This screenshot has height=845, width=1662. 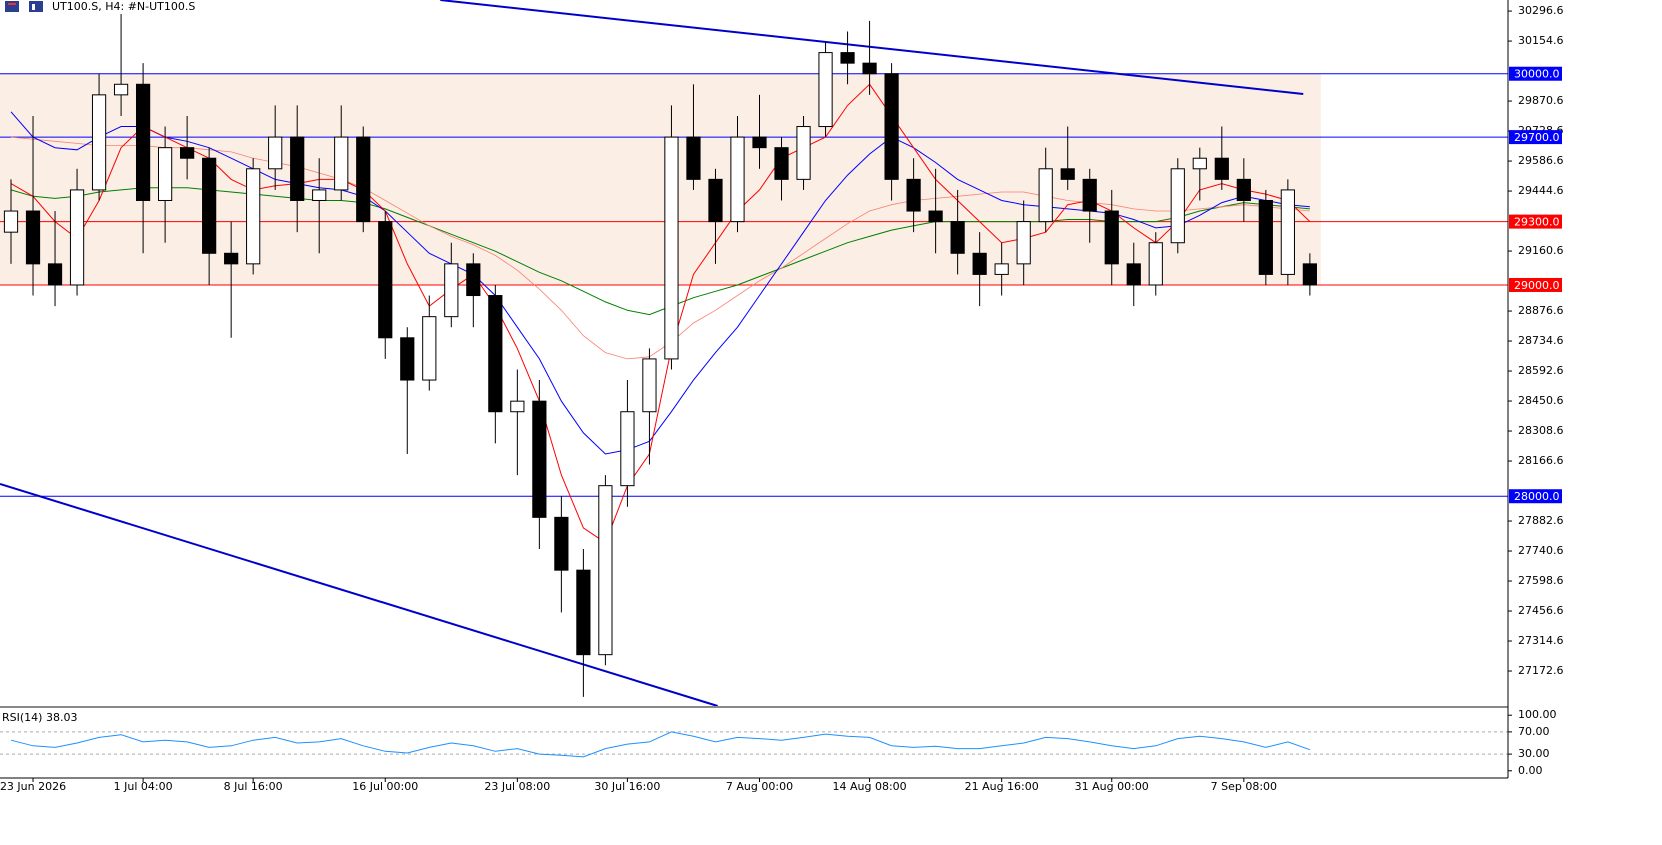 What do you see at coordinates (869, 786) in the screenshot?
I see `x-tick-label: 14 Aug 08:00` at bounding box center [869, 786].